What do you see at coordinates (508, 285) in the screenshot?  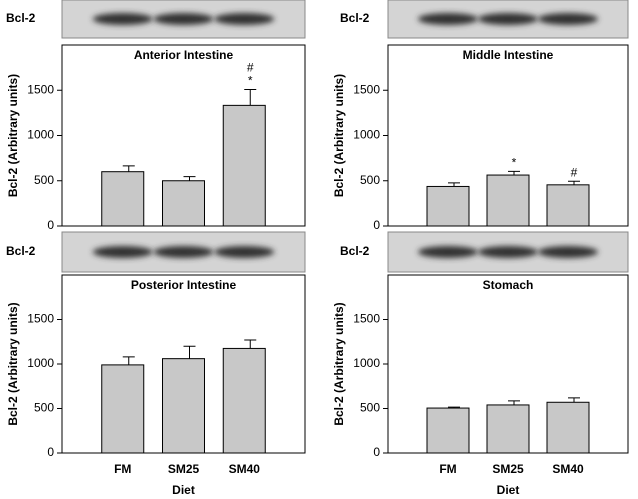 I see `chart-title: Stomach` at bounding box center [508, 285].